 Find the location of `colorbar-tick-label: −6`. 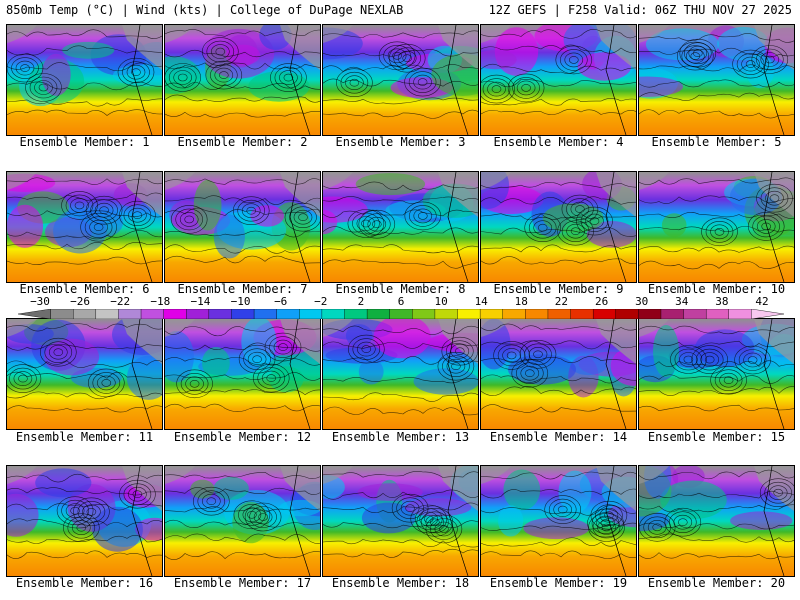

colorbar-tick-label: −6 is located at coordinates (281, 301).